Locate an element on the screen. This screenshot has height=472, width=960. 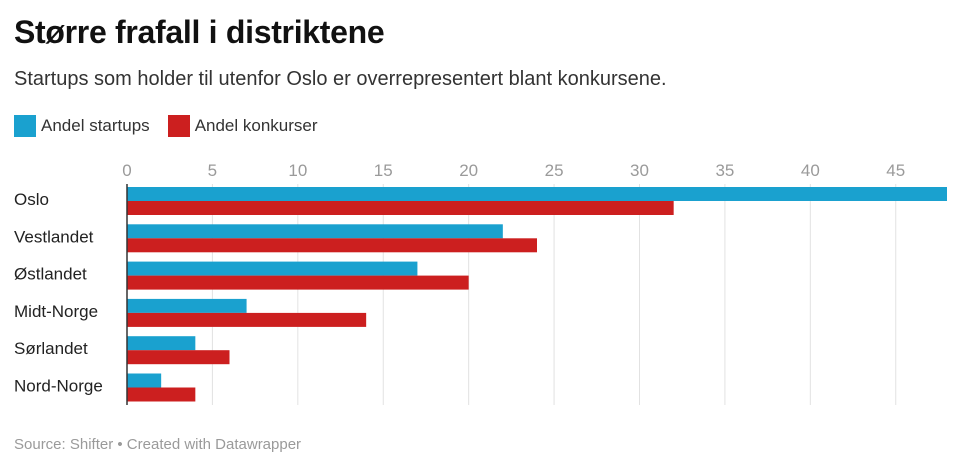
tick-label-45: 45 is located at coordinates (895, 170).